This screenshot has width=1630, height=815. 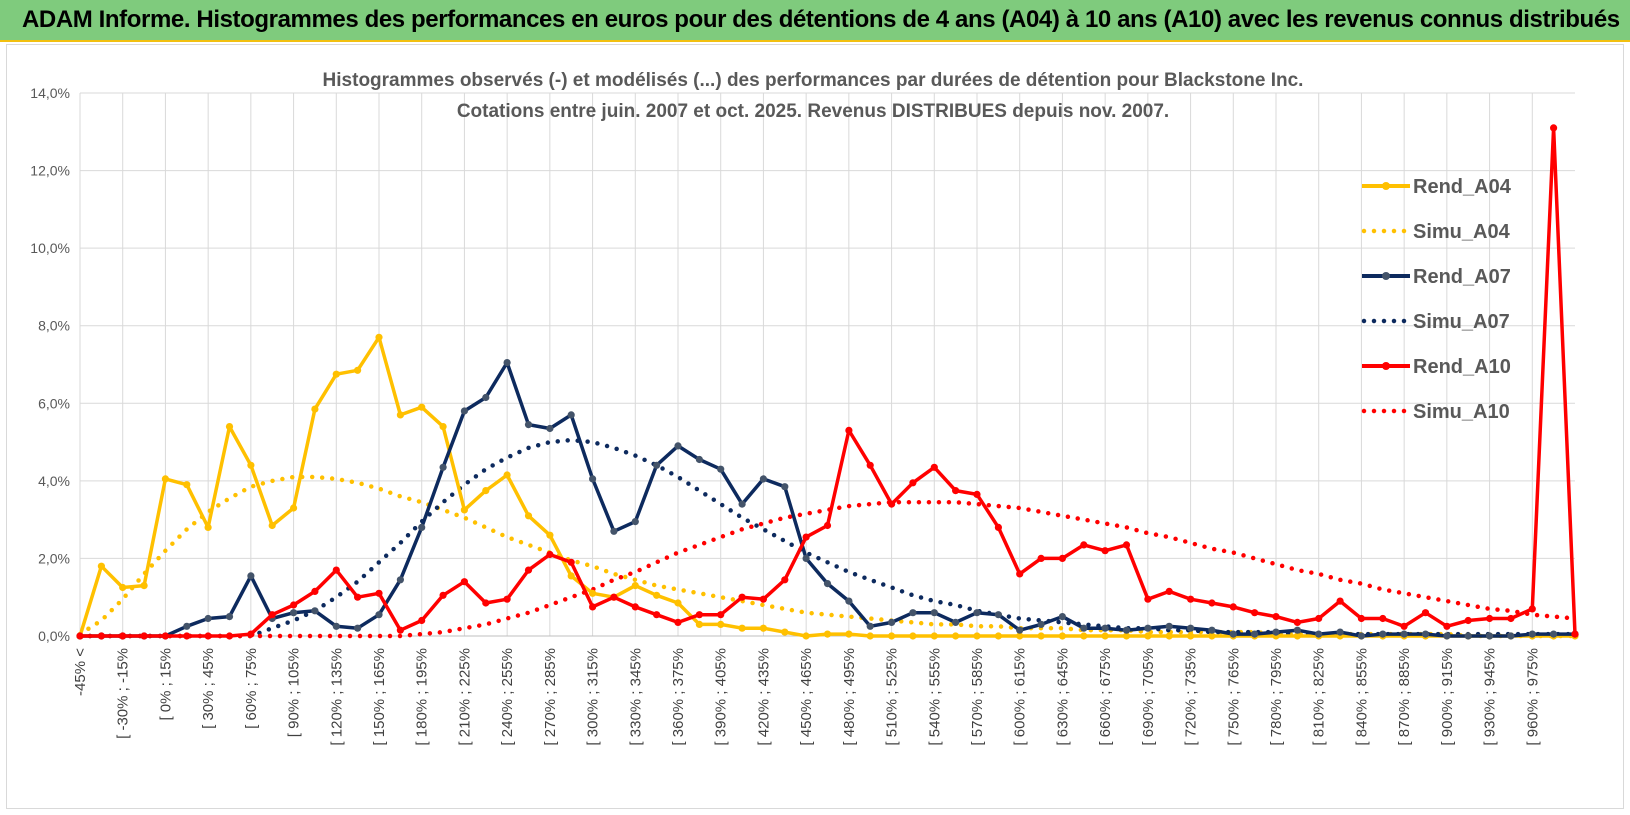 What do you see at coordinates (763, 697) in the screenshot?
I see `x-tick-label: [ 420% ; 435%` at bounding box center [763, 697].